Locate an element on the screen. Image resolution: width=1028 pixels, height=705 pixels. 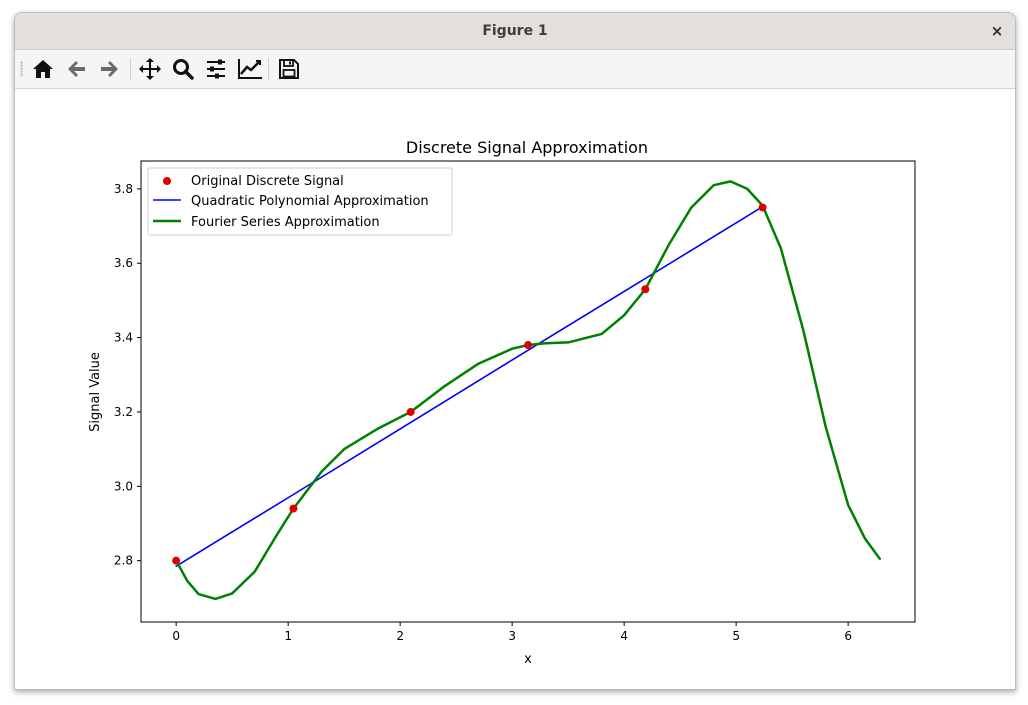
y-axis-ticks: 2.8 3.0 3.2 3.4 3.6 3.8 is located at coordinates (127, 375).